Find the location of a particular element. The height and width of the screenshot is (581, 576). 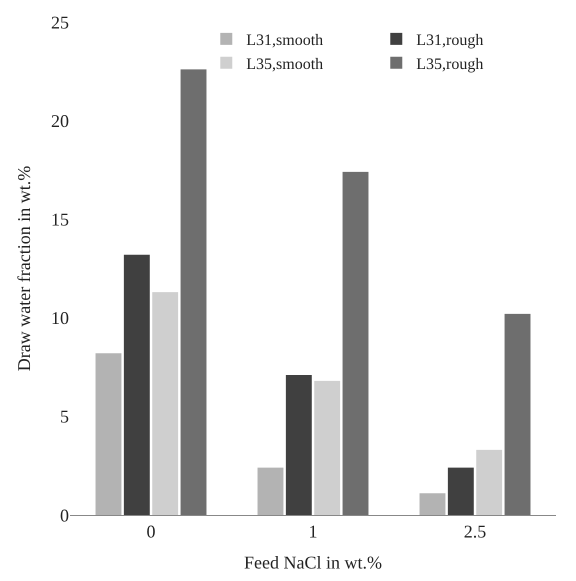

y-tick-label: 10 is located at coordinates (60, 318).